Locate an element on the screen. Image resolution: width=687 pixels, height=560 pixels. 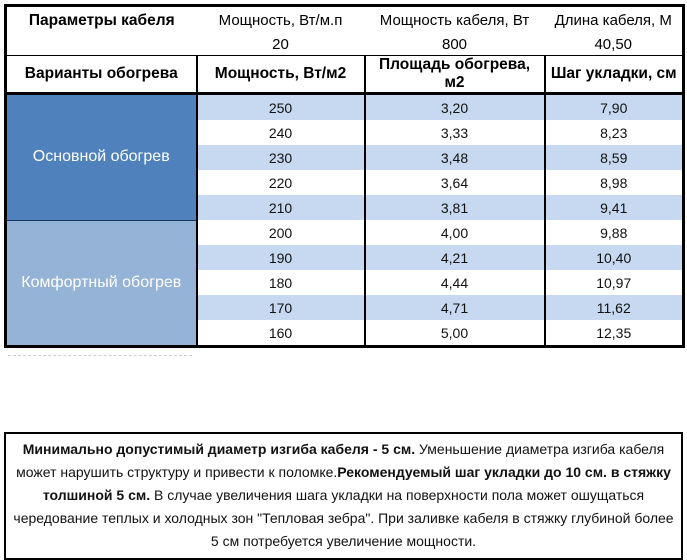
table-row: 220 3,64 8,98 is located at coordinates (345, 182).